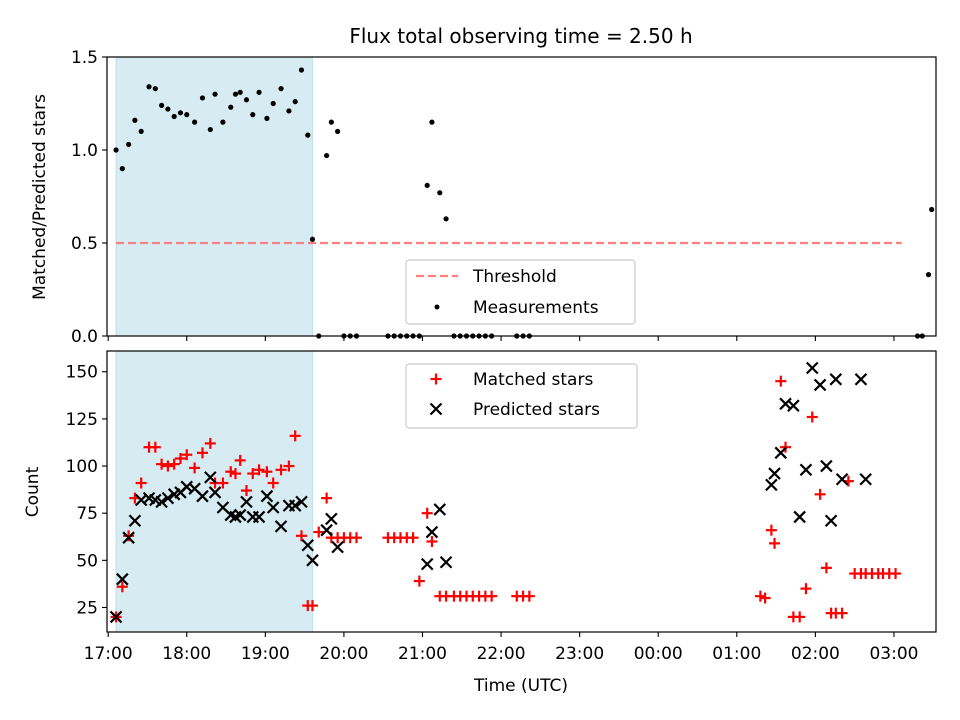 The width and height of the screenshot is (960, 720). Describe the element at coordinates (514, 277) in the screenshot. I see `legend-threshold-label: Threshold` at that location.